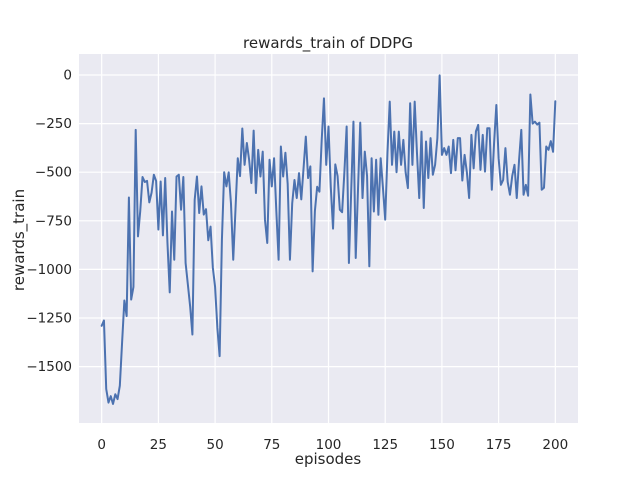  Describe the element at coordinates (328, 43) in the screenshot. I see `chart-title: rewards_train of DDPG` at that location.